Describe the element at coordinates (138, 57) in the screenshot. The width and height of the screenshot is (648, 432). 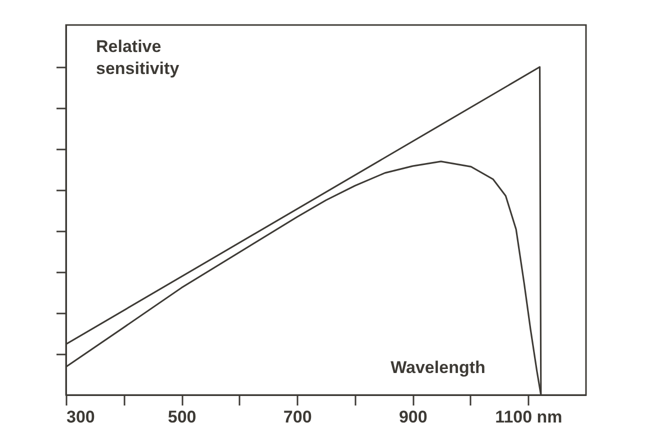
I see `y-axis-title: Relative sensitivity` at that location.